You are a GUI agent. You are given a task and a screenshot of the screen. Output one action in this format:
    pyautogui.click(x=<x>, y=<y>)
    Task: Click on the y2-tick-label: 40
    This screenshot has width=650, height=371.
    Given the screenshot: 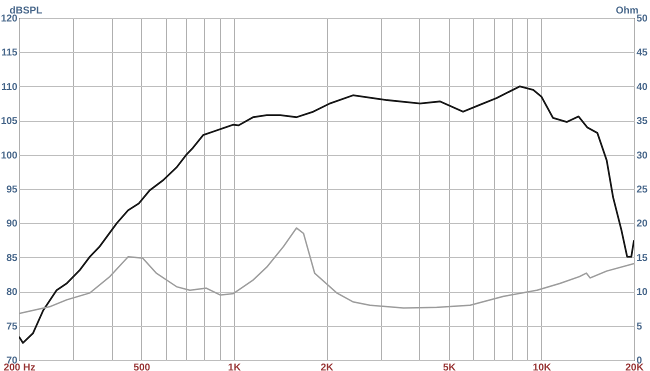 What is the action you would take?
    pyautogui.click(x=642, y=87)
    